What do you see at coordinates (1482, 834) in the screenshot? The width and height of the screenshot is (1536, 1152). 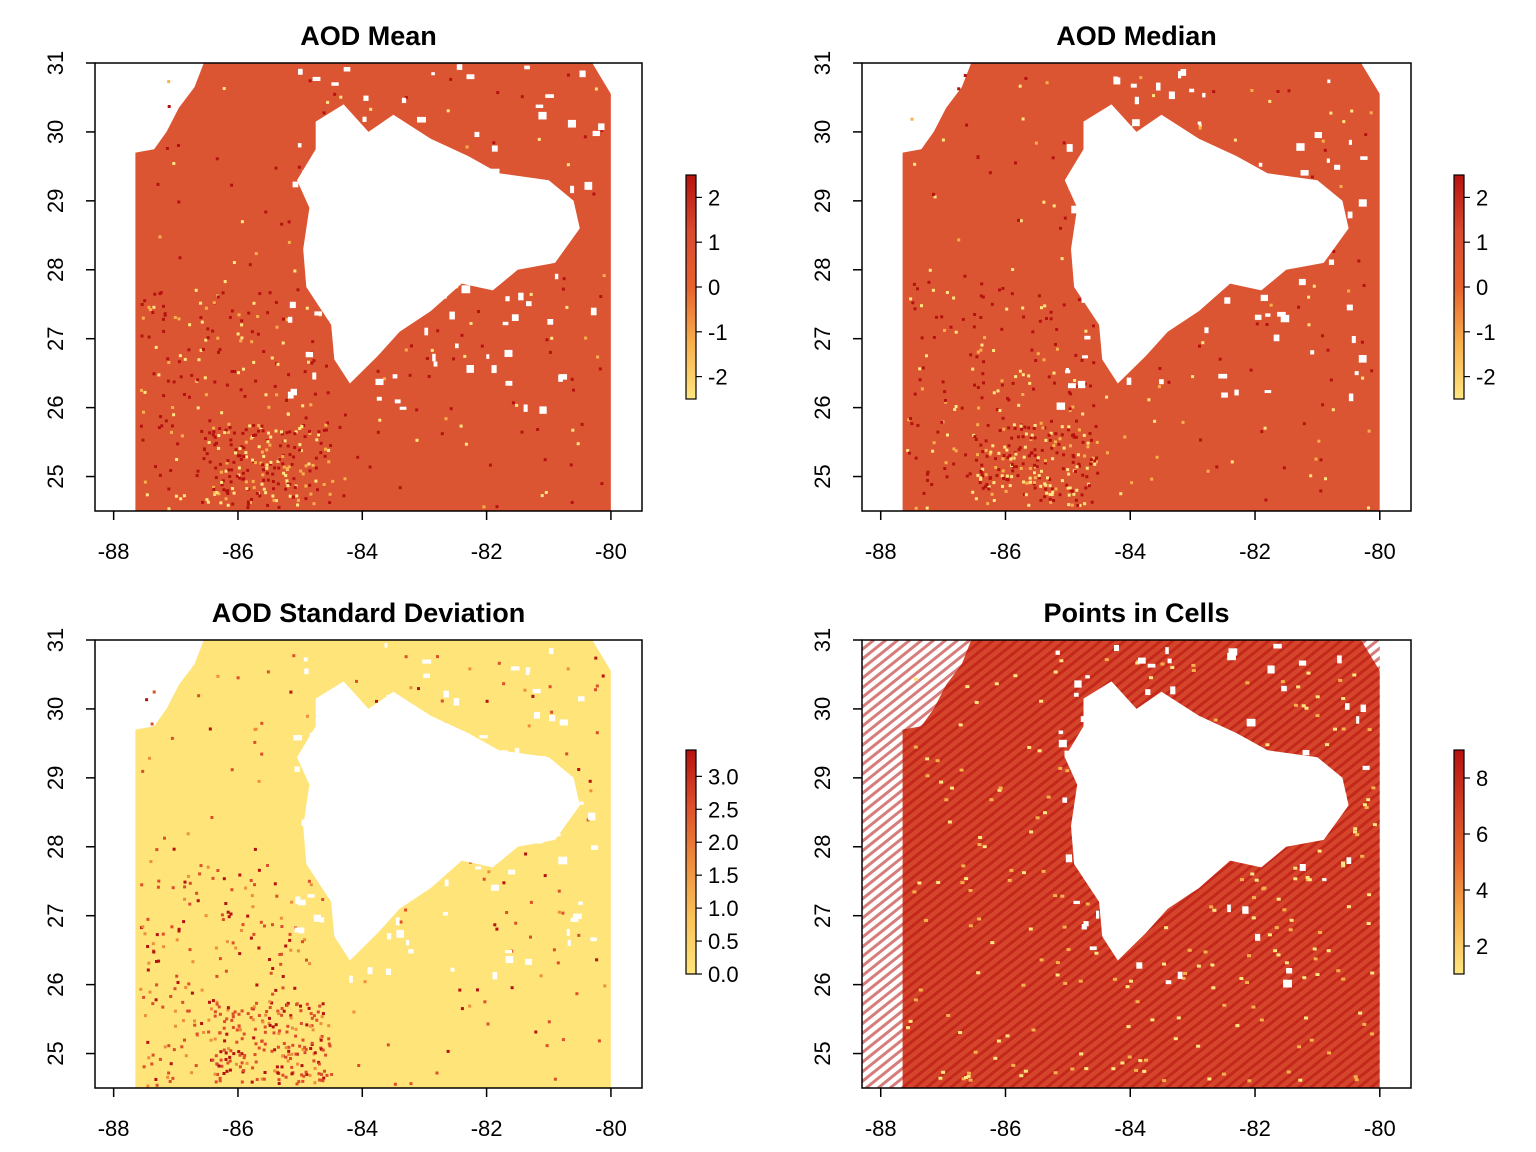 I see `colorbar-tick-label: 6` at bounding box center [1482, 834].